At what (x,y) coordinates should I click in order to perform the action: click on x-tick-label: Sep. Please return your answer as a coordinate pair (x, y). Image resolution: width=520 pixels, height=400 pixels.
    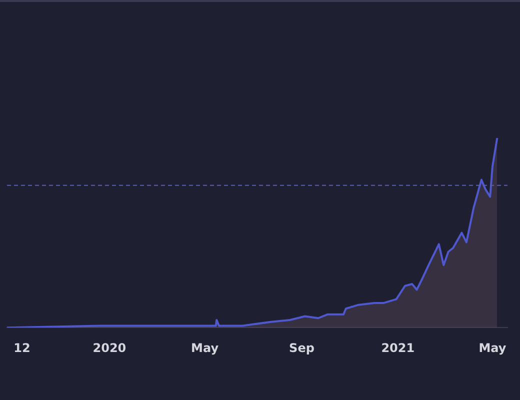
    Looking at the image, I should click on (302, 347).